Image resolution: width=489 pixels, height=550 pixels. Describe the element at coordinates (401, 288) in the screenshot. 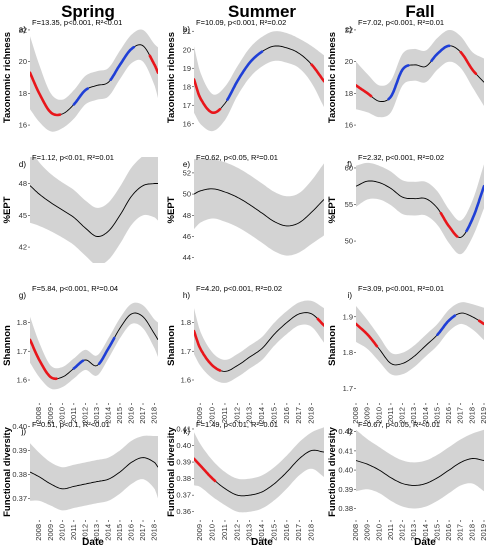

I see `stat-annotation: F=3.09, p<0.001, R²=0.01` at that location.